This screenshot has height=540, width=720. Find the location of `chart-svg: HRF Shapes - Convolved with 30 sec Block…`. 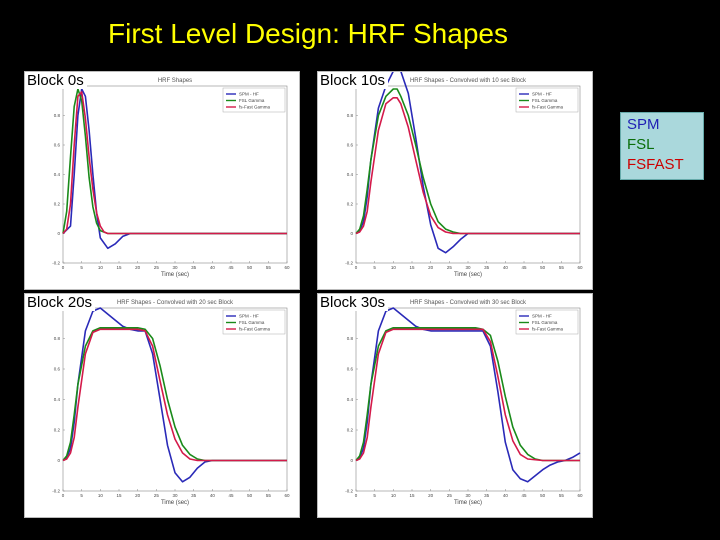

chart-svg: HRF Shapes - Convolved with 30 sec Block… is located at coordinates (464, 403).